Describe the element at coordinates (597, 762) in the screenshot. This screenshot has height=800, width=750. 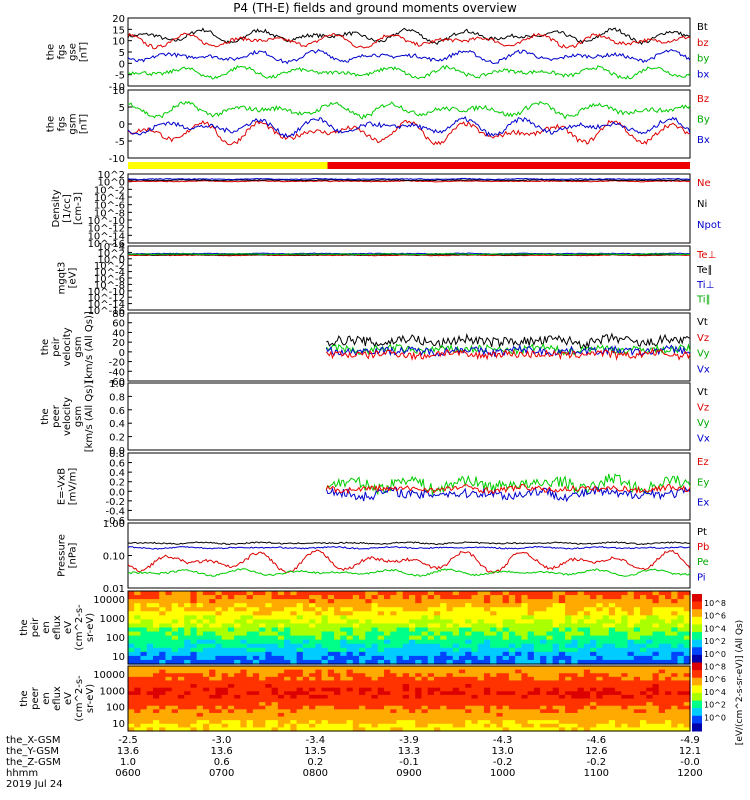
I see `orbit-value: -0.2` at that location.